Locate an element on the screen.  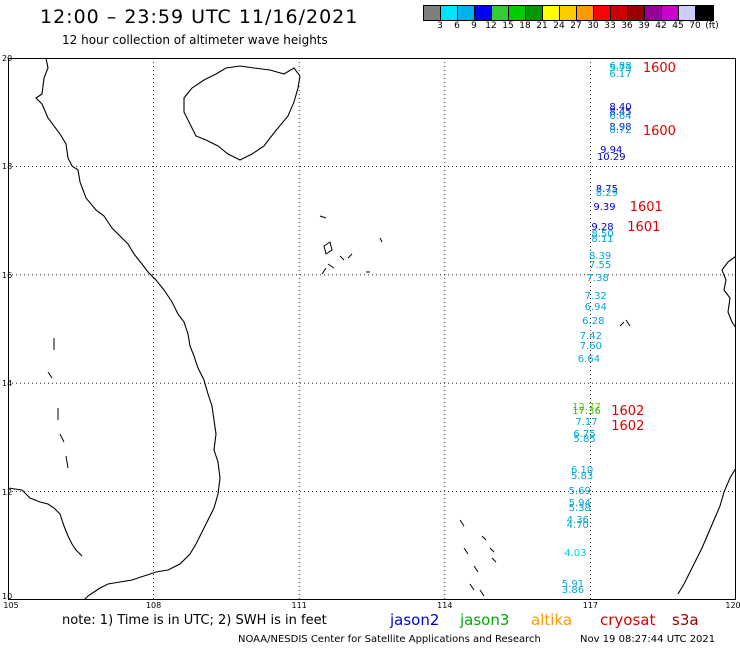
longitude-label: 108 is located at coordinates (153, 605).